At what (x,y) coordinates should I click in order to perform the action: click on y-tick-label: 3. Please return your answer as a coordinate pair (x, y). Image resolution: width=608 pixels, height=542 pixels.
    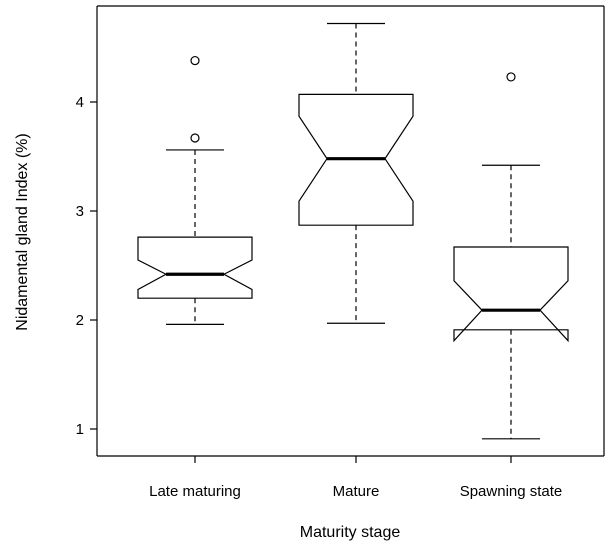
    Looking at the image, I should click on (80, 211).